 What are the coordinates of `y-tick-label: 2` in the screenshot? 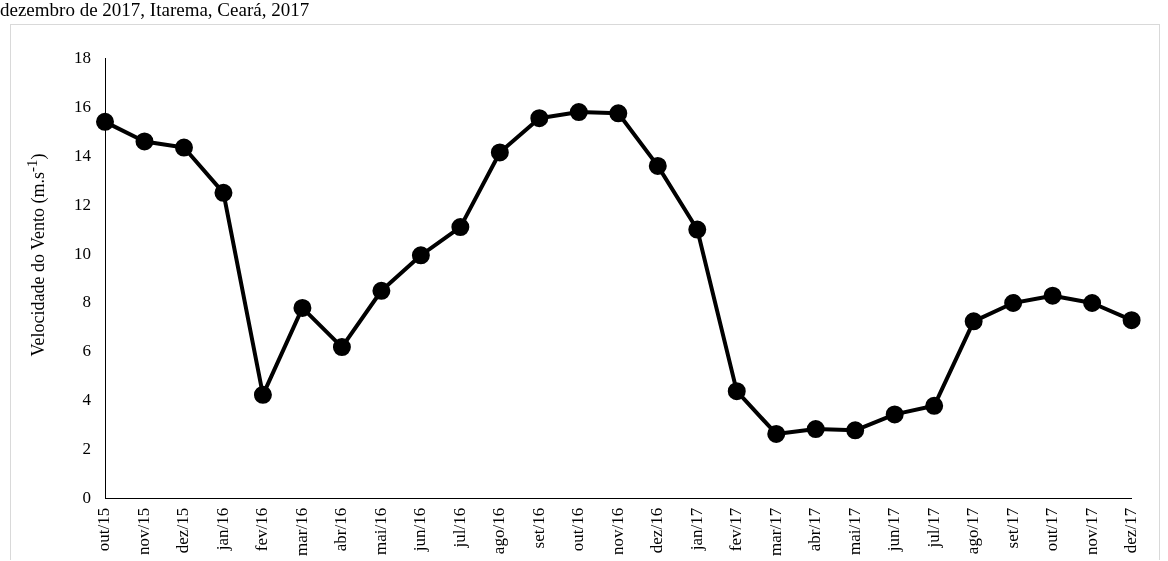 It's located at (86, 449).